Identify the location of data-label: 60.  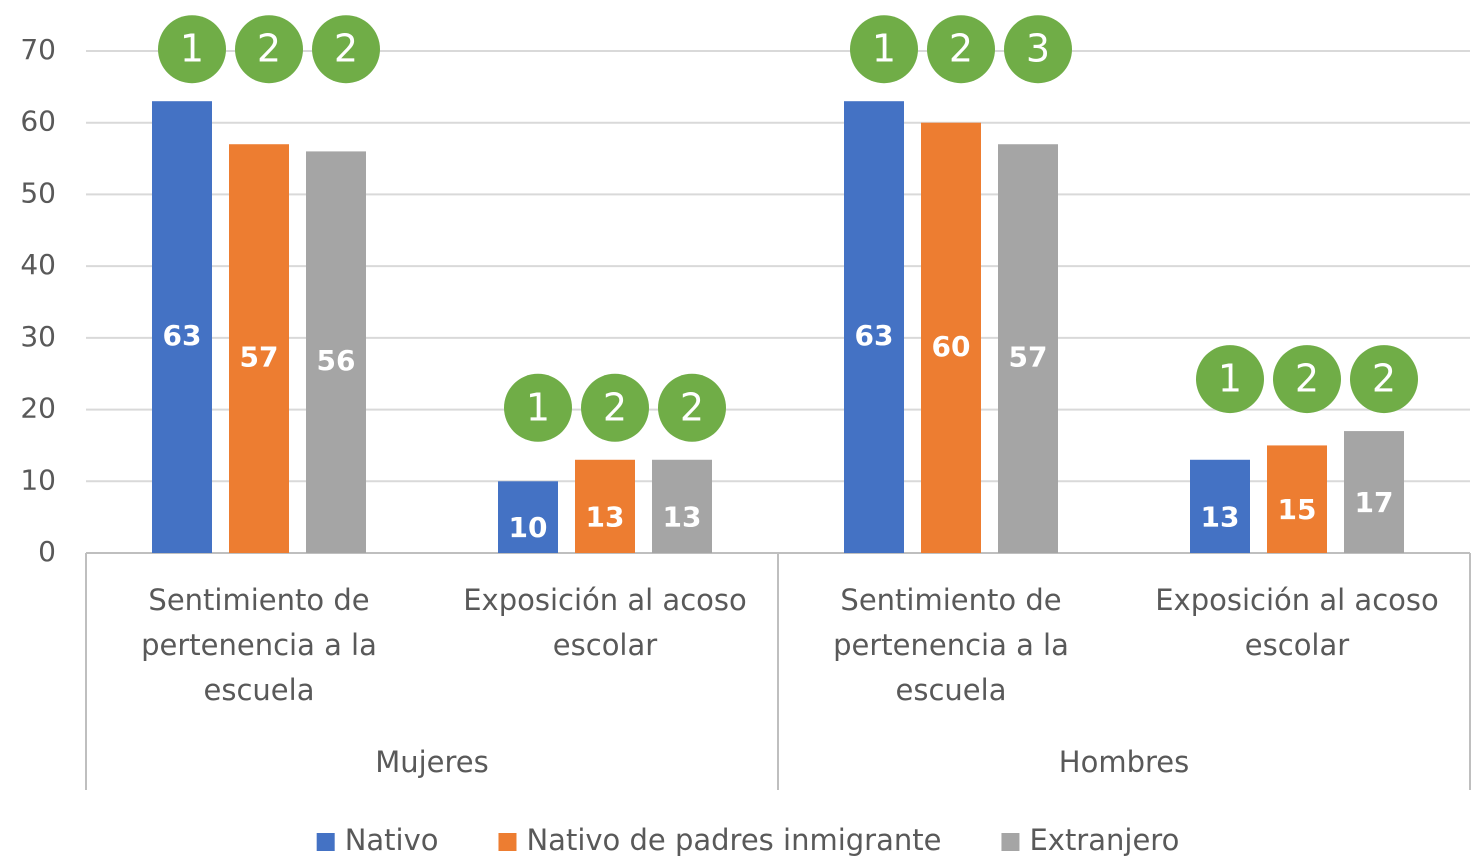
(951, 346).